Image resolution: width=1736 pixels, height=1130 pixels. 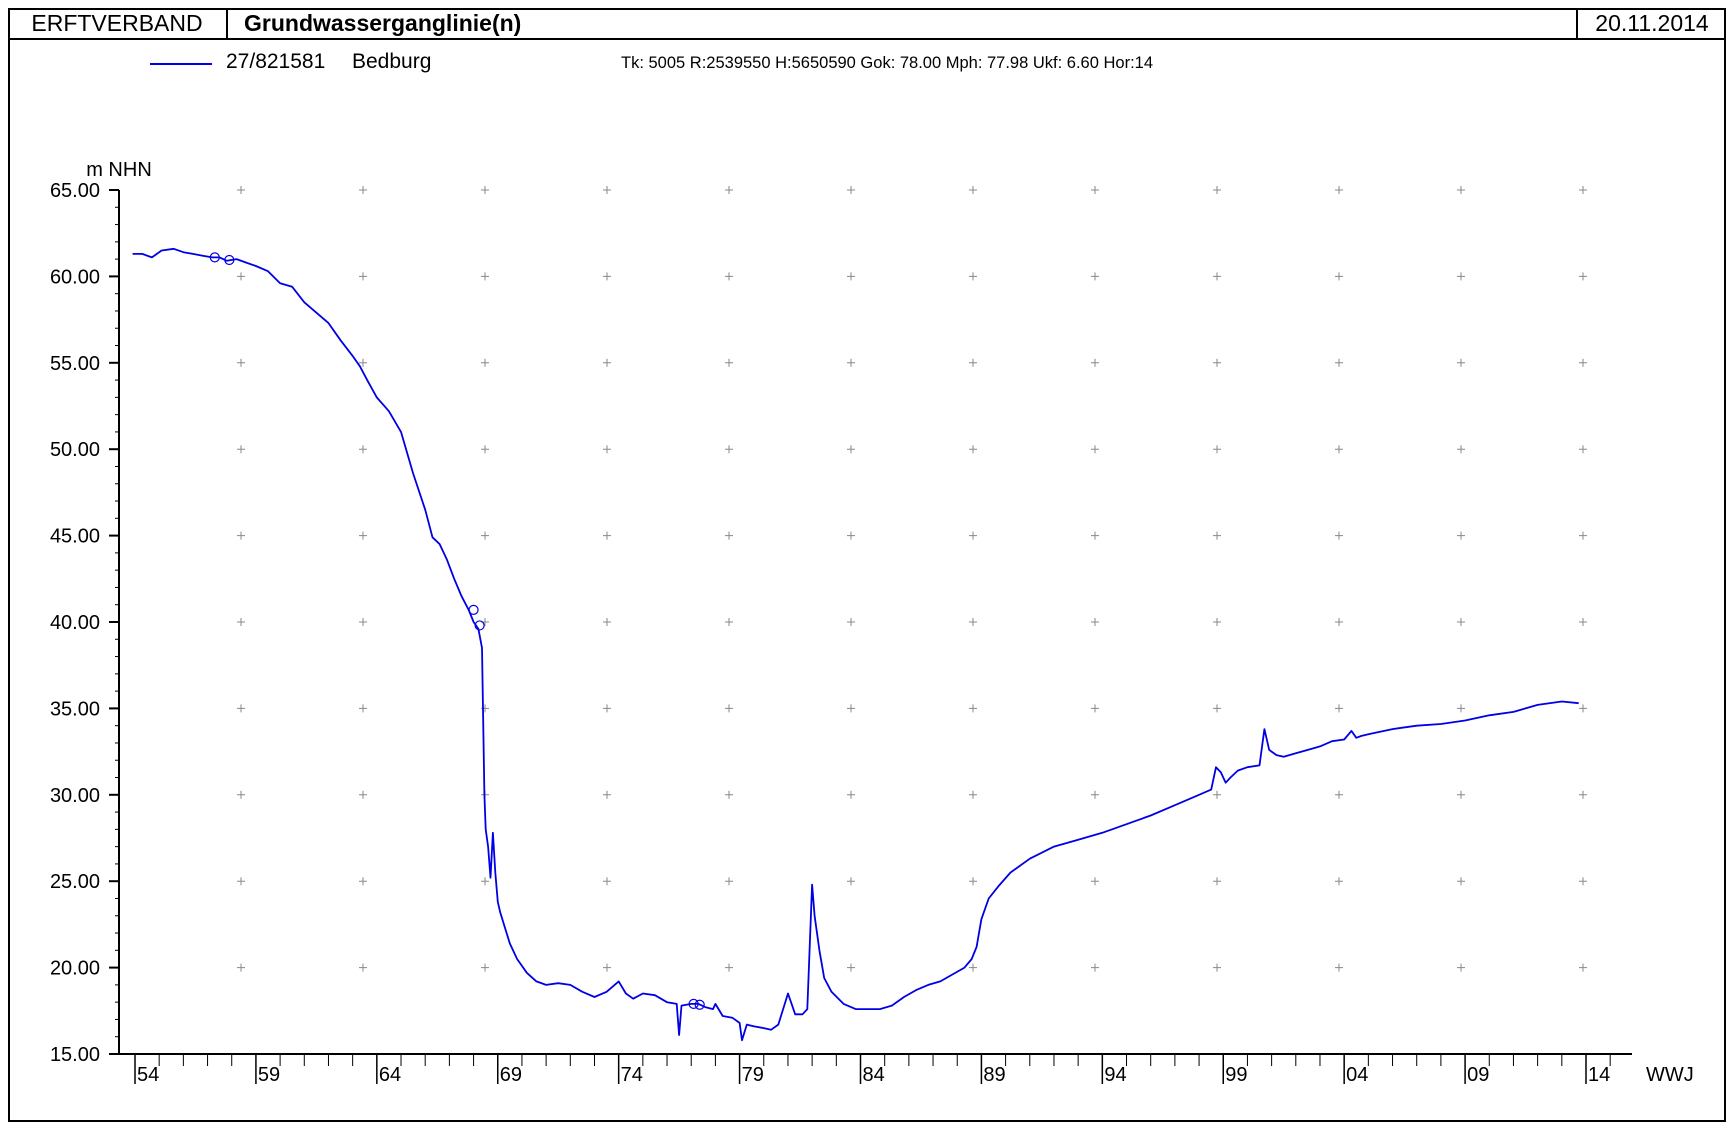 What do you see at coordinates (632, 1075) in the screenshot?
I see `x-tick-label: 74` at bounding box center [632, 1075].